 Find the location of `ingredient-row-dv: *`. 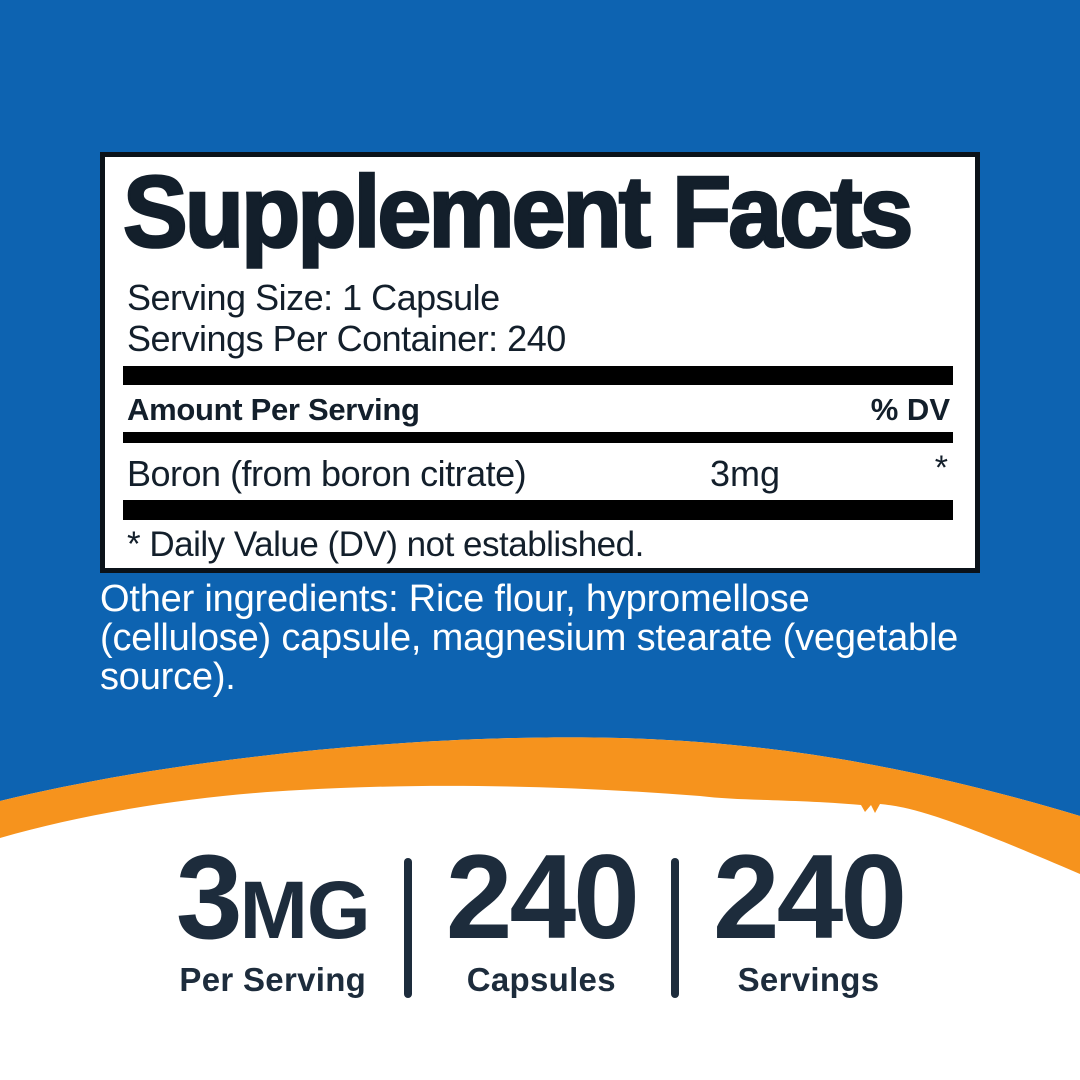

ingredient-row-dv: * is located at coordinates (941, 468).